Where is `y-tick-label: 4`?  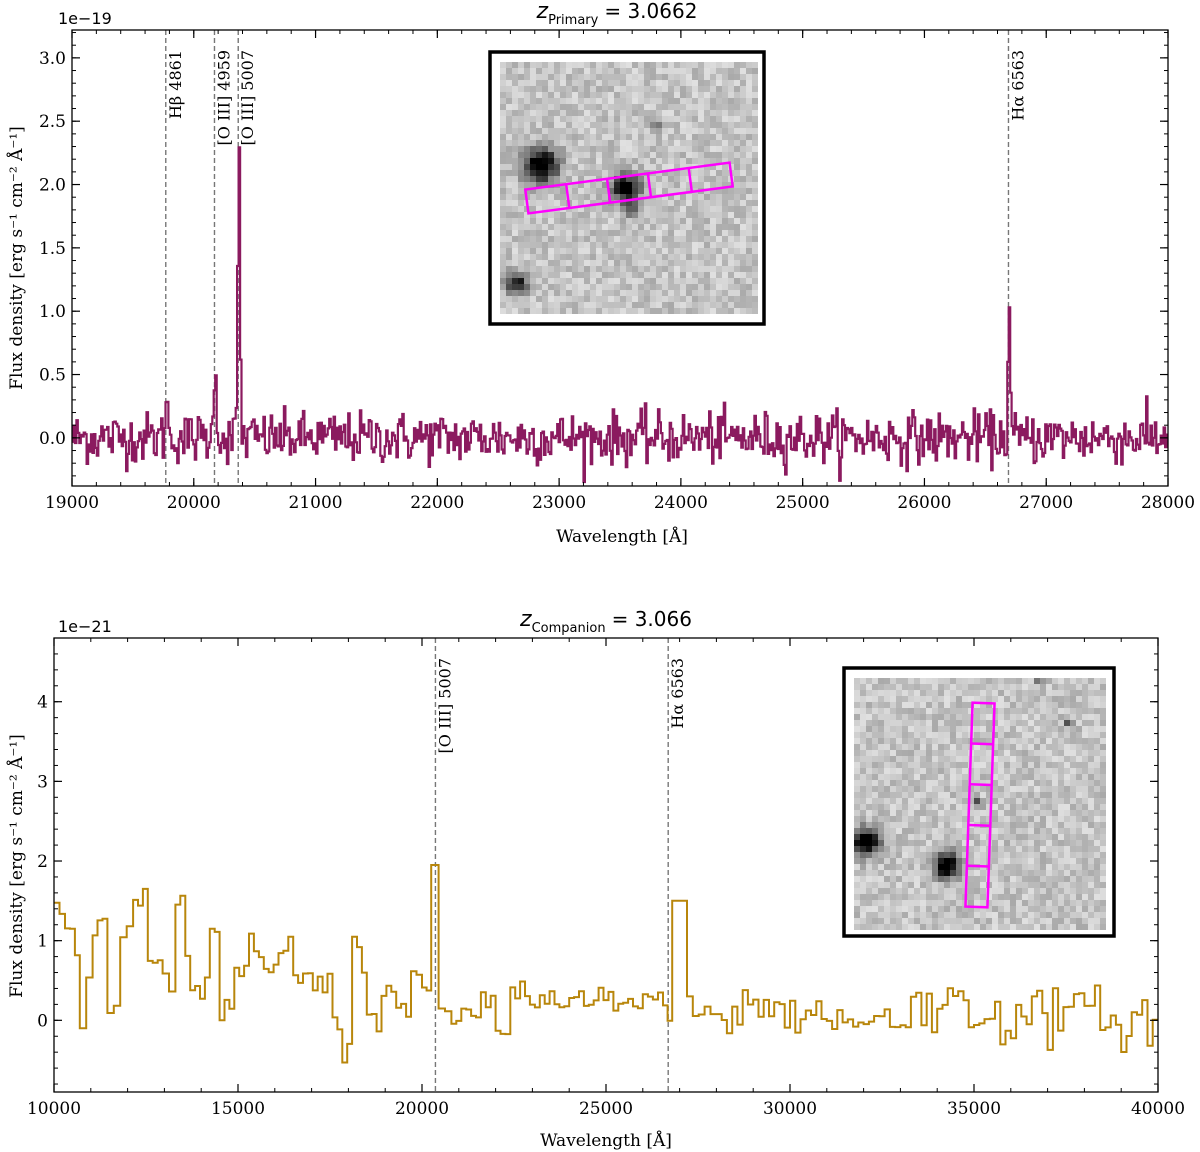 y-tick-label: 4 is located at coordinates (42, 703).